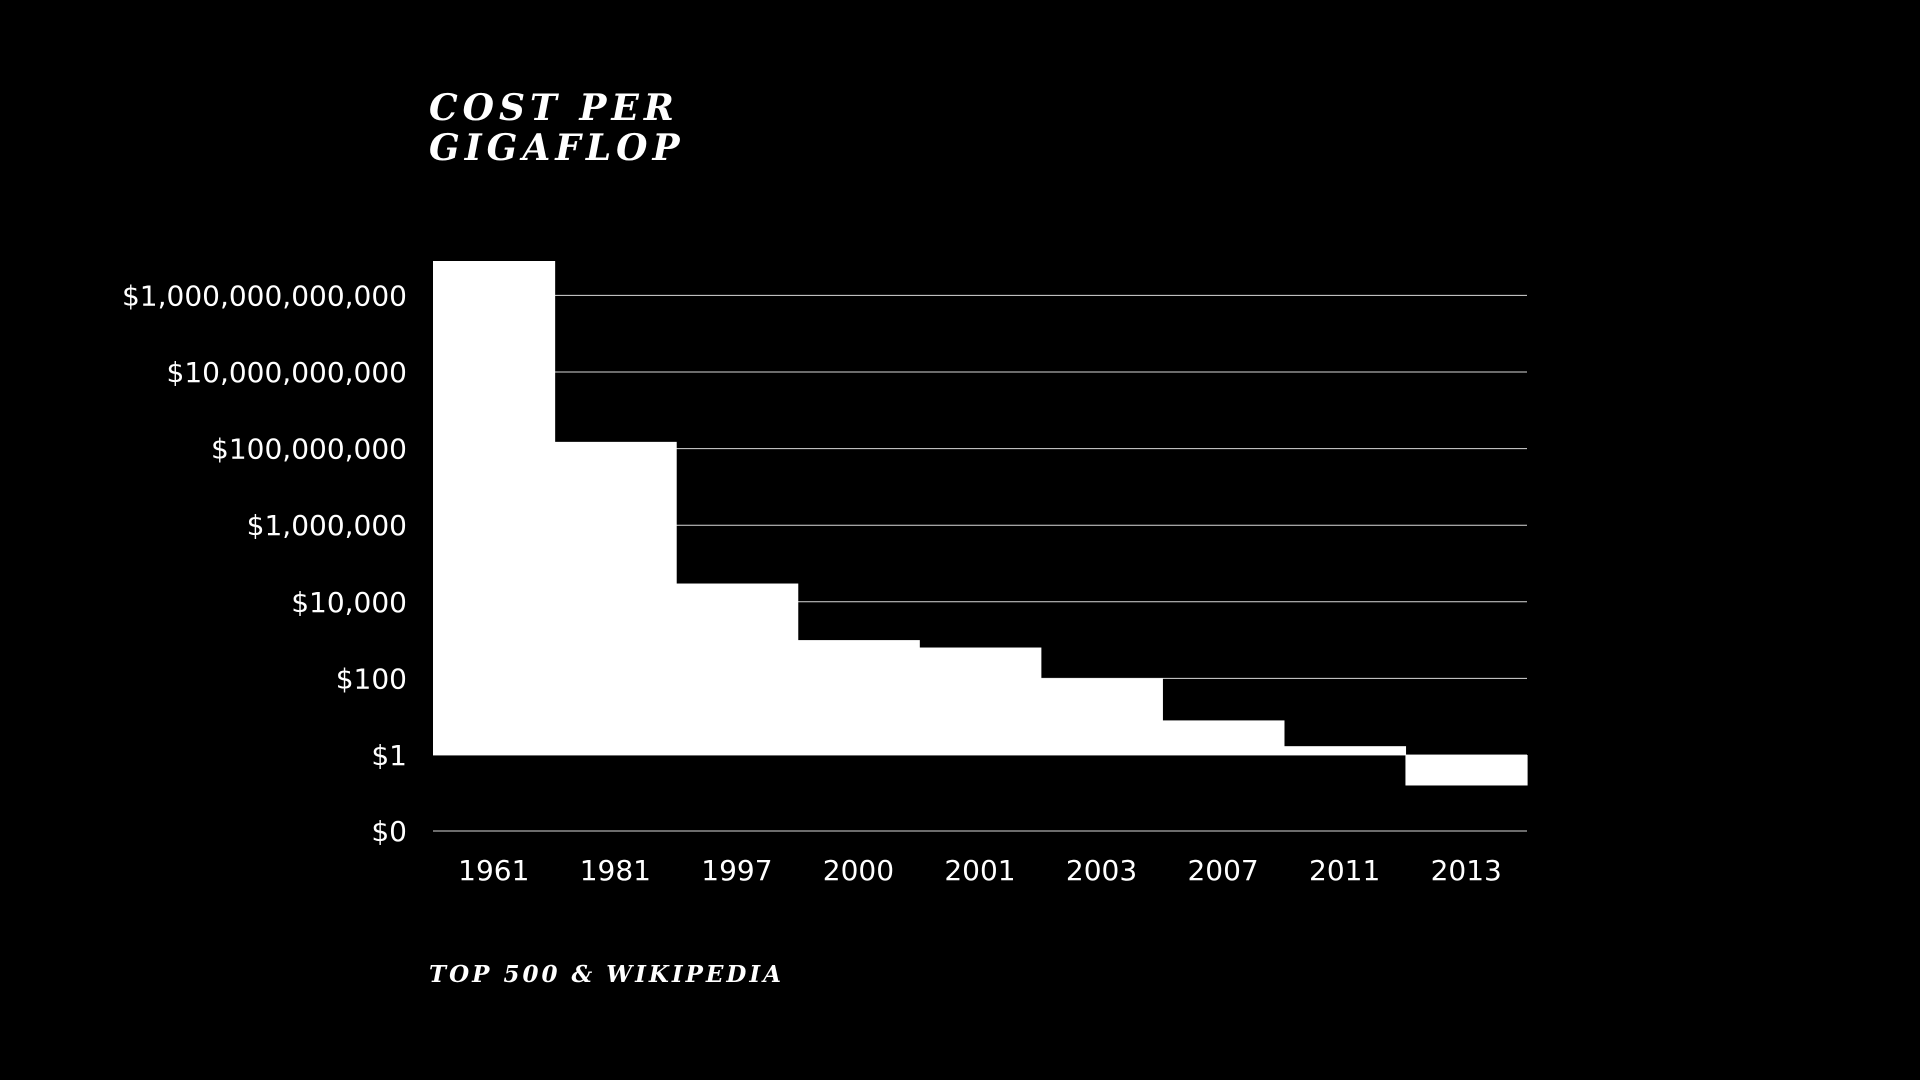  Describe the element at coordinates (1222, 870) in the screenshot. I see `x-tick-label: 2007` at that location.